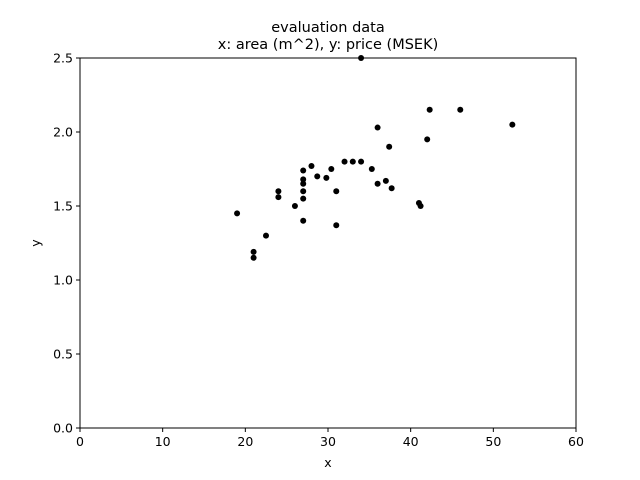 This screenshot has width=640, height=480. What do you see at coordinates (493, 441) in the screenshot?
I see `x-tick-label: 50` at bounding box center [493, 441].